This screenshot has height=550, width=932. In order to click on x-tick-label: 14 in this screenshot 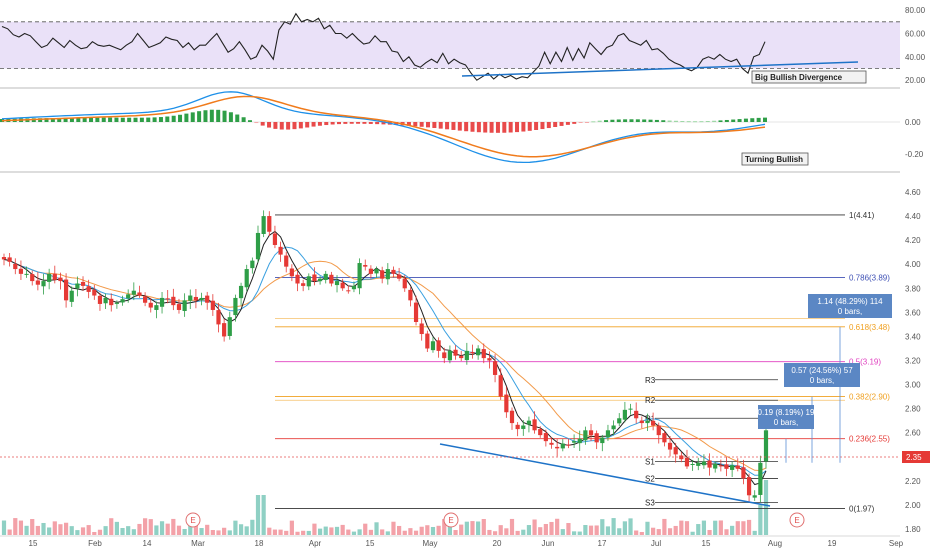, I will do `click(147, 543)`.